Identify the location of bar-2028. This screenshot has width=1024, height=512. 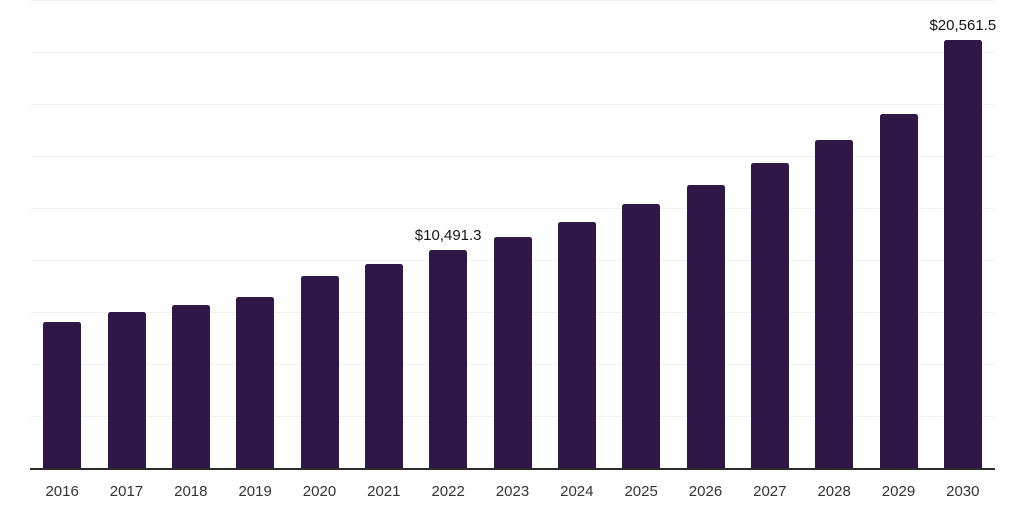
(834, 304).